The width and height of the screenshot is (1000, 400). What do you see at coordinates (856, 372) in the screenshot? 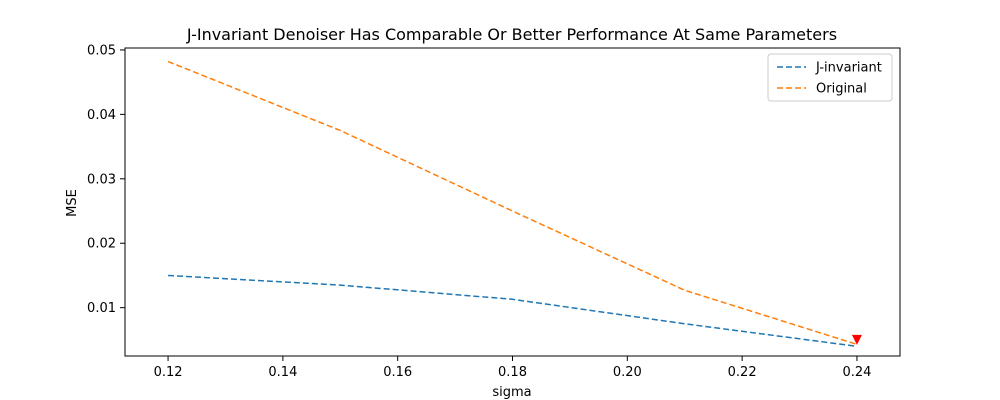
I see `x-tick-label: 0.24` at bounding box center [856, 372].